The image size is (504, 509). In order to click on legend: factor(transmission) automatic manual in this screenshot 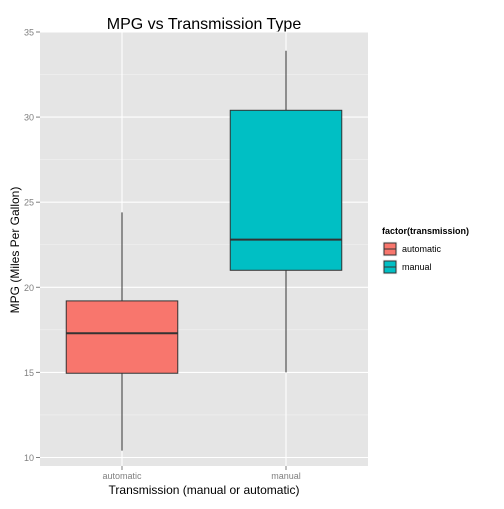, I will do `click(425, 251)`.